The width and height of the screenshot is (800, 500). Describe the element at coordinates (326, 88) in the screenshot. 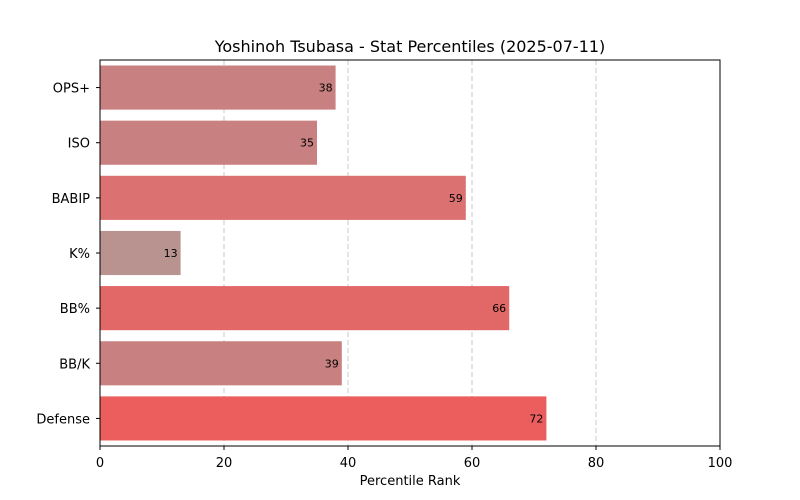

I see `bar-value-label: 38` at that location.